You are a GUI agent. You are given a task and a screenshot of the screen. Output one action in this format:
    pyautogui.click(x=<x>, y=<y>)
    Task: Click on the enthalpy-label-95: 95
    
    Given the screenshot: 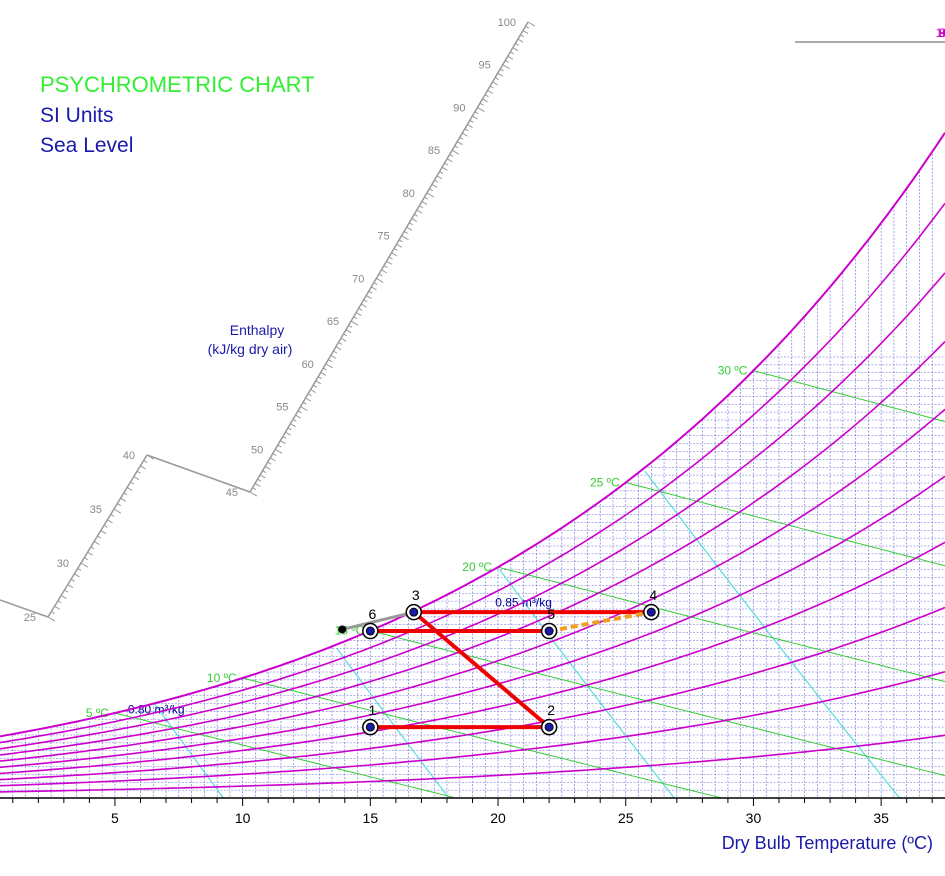 What is the action you would take?
    pyautogui.click(x=484, y=66)
    